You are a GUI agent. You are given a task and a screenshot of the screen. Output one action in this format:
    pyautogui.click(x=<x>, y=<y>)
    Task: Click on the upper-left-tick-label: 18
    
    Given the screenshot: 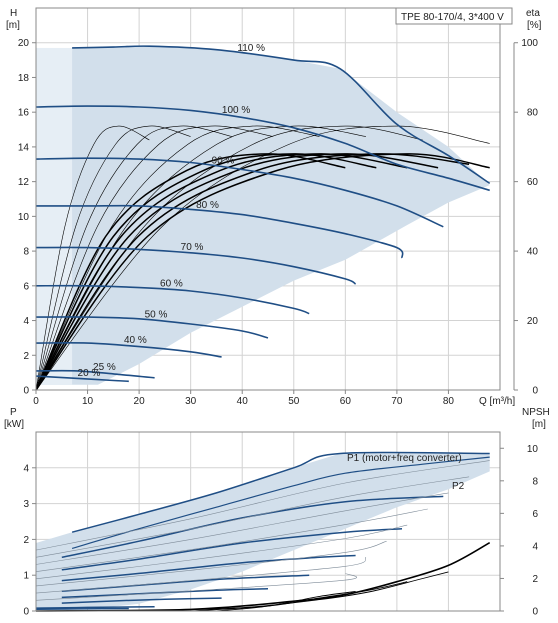 What is the action you would take?
    pyautogui.click(x=24, y=78)
    